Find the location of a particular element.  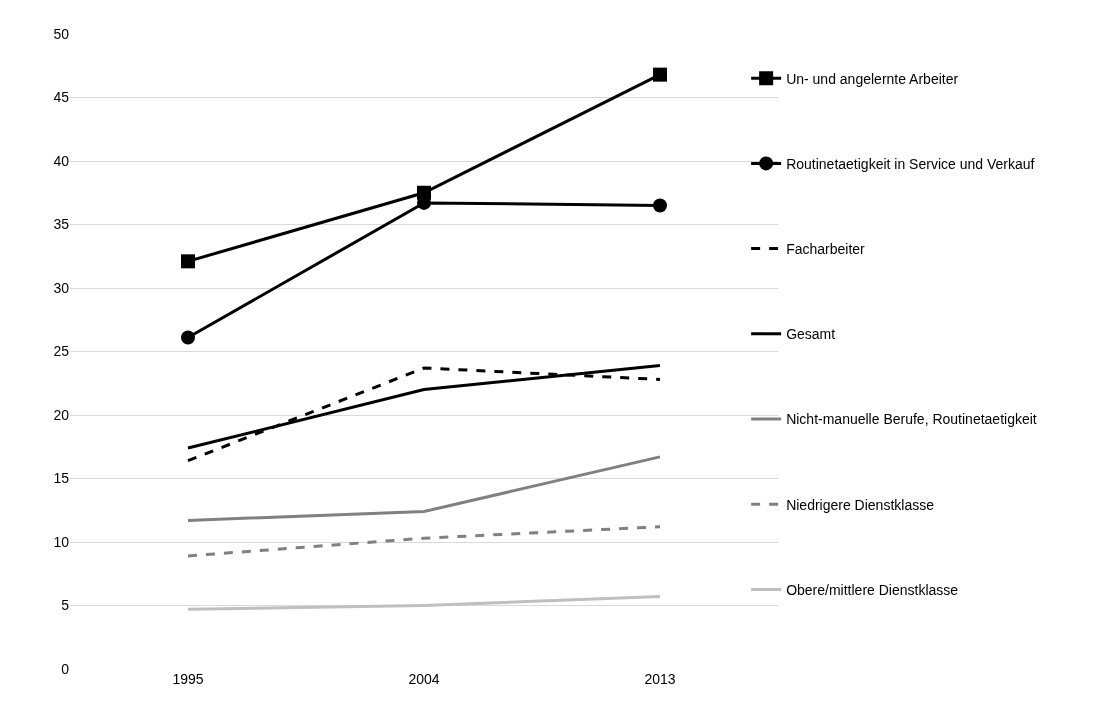

legend-label: Nicht-manuelle Berufe, Routinetaetigkeit is located at coordinates (911, 419).